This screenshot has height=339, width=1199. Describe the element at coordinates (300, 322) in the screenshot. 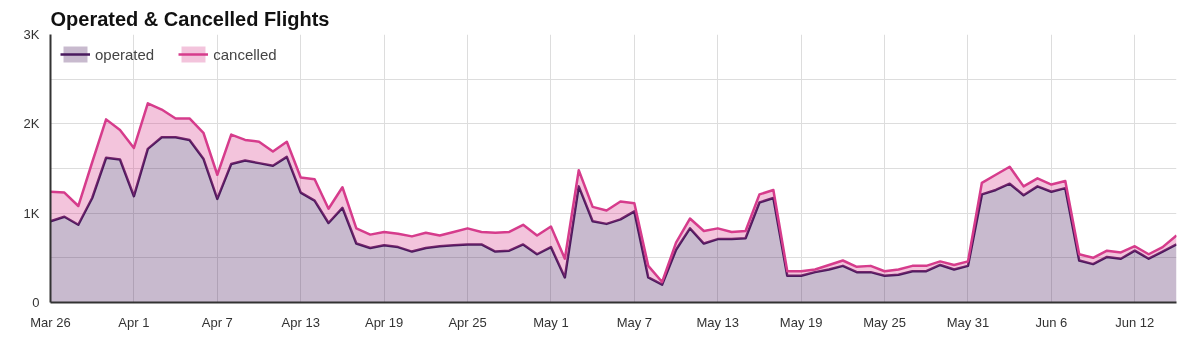

I see `x-tick-label: Apr 13` at that location.